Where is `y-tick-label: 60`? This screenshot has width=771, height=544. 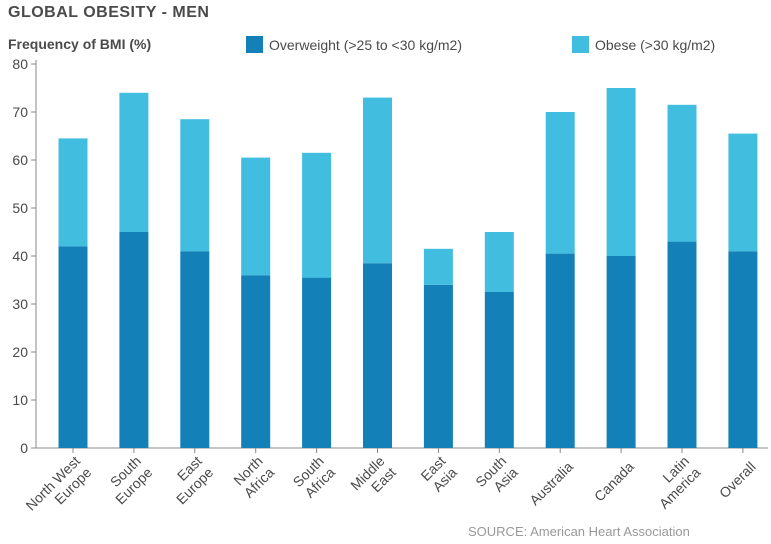 y-tick-label: 60 is located at coordinates (20, 160).